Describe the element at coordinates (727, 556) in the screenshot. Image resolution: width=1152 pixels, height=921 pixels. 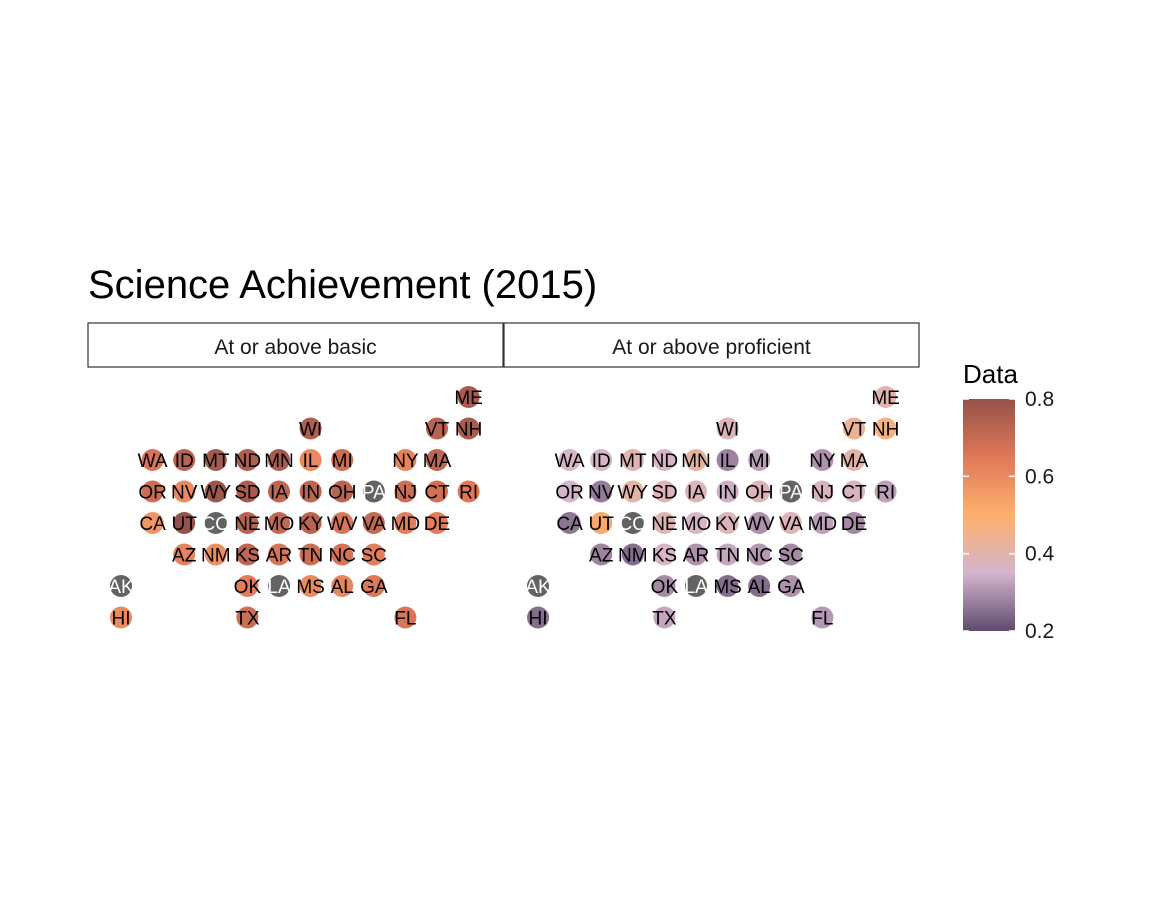
I see `state-label-tn: TN` at that location.